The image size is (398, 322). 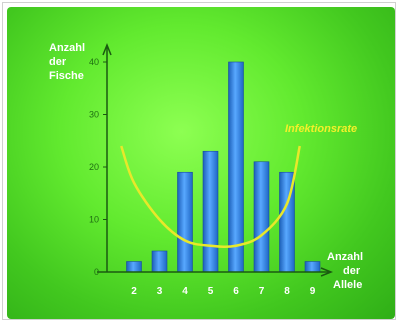 What do you see at coordinates (107, 49) in the screenshot?
I see `y-axis-arrow` at bounding box center [107, 49].